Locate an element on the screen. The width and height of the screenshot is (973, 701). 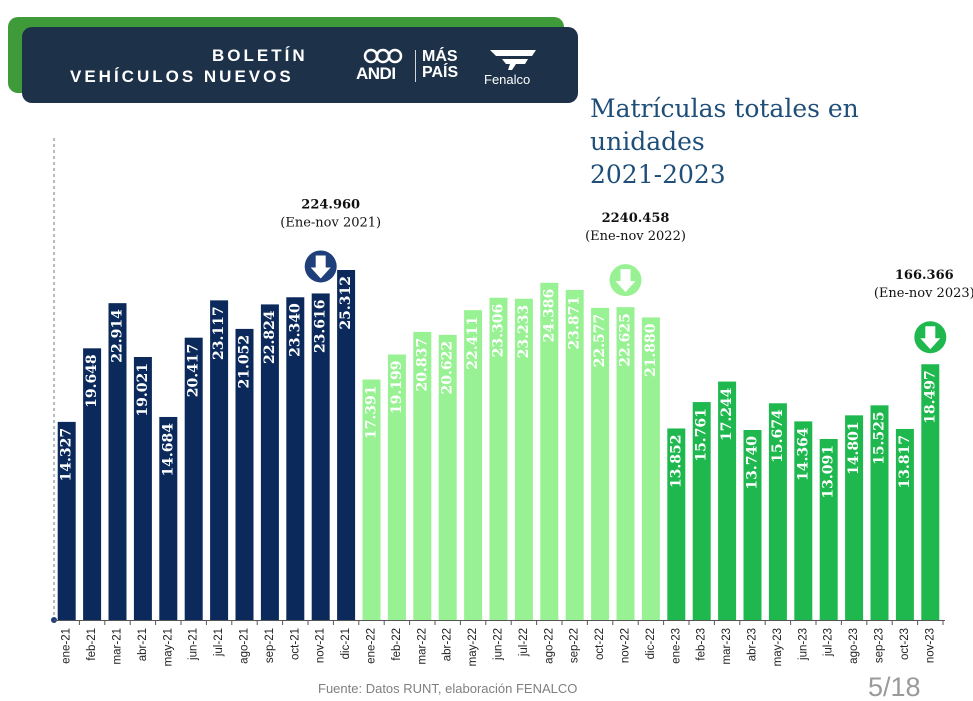
value-label-jul-22: 23.233 is located at coordinates (524, 332).